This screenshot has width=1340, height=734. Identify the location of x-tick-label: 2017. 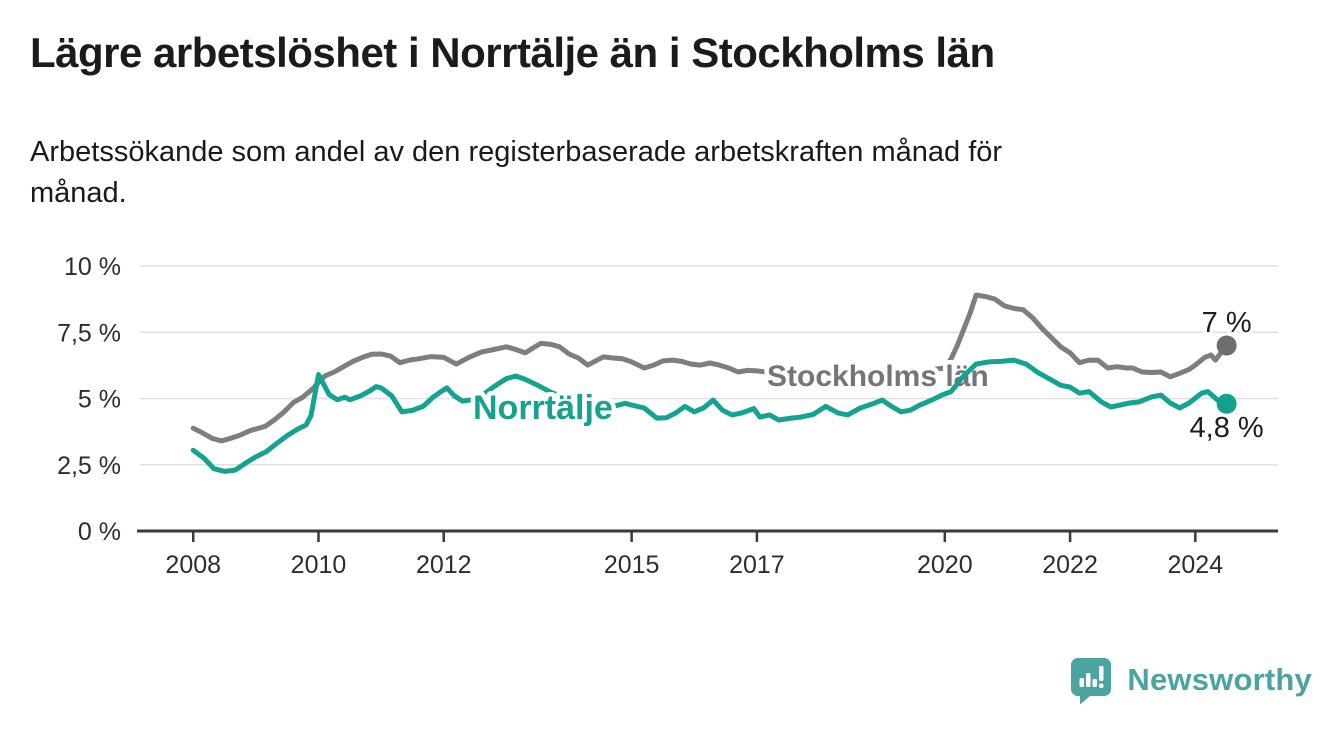
(757, 565).